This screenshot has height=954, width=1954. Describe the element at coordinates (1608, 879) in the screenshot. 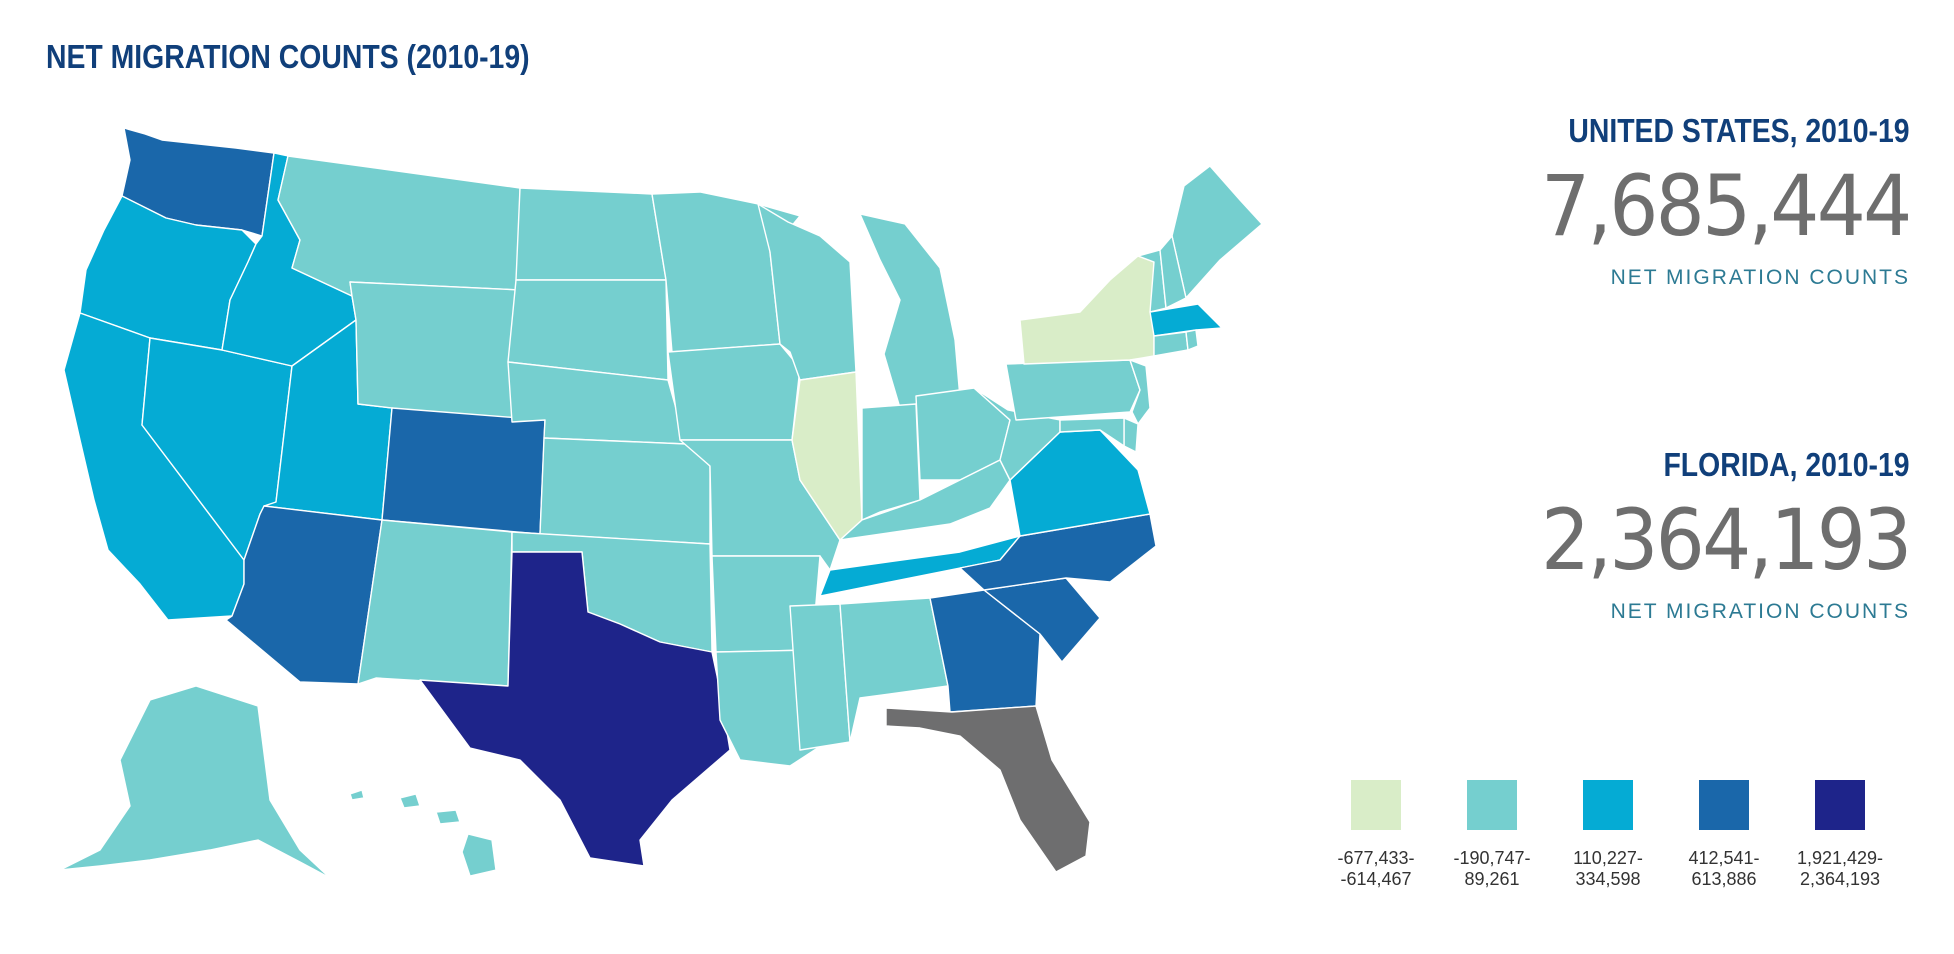

I see `legend-label-line2: 334,598` at that location.